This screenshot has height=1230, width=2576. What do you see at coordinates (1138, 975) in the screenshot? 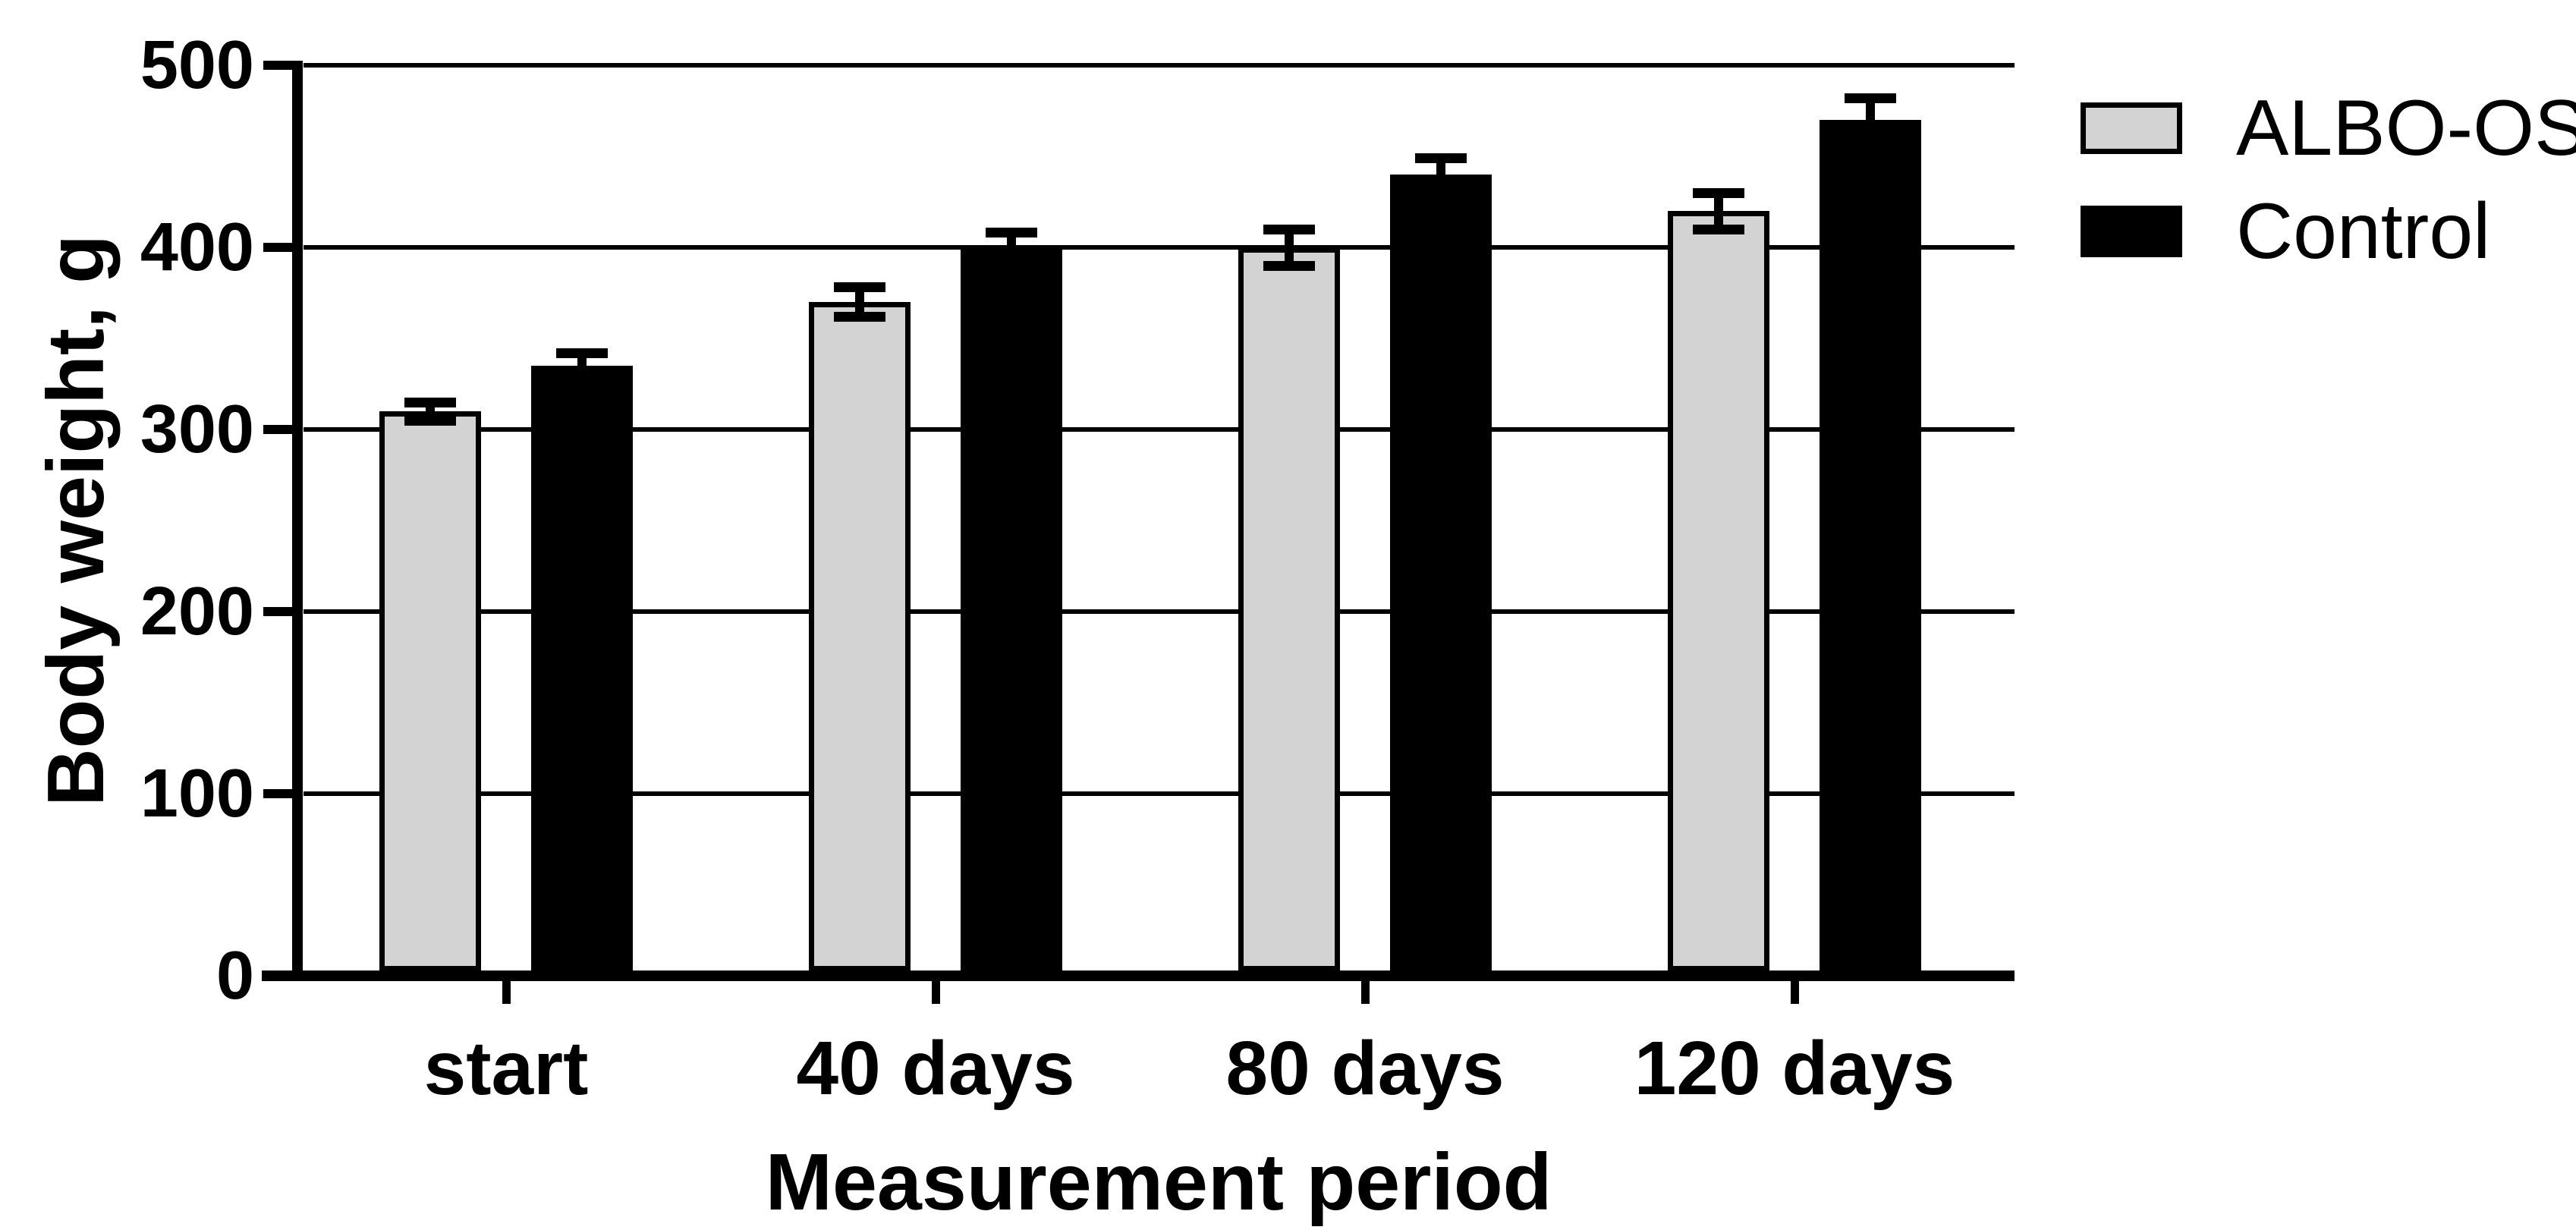
I see `x-axis-baseline` at bounding box center [1138, 975].